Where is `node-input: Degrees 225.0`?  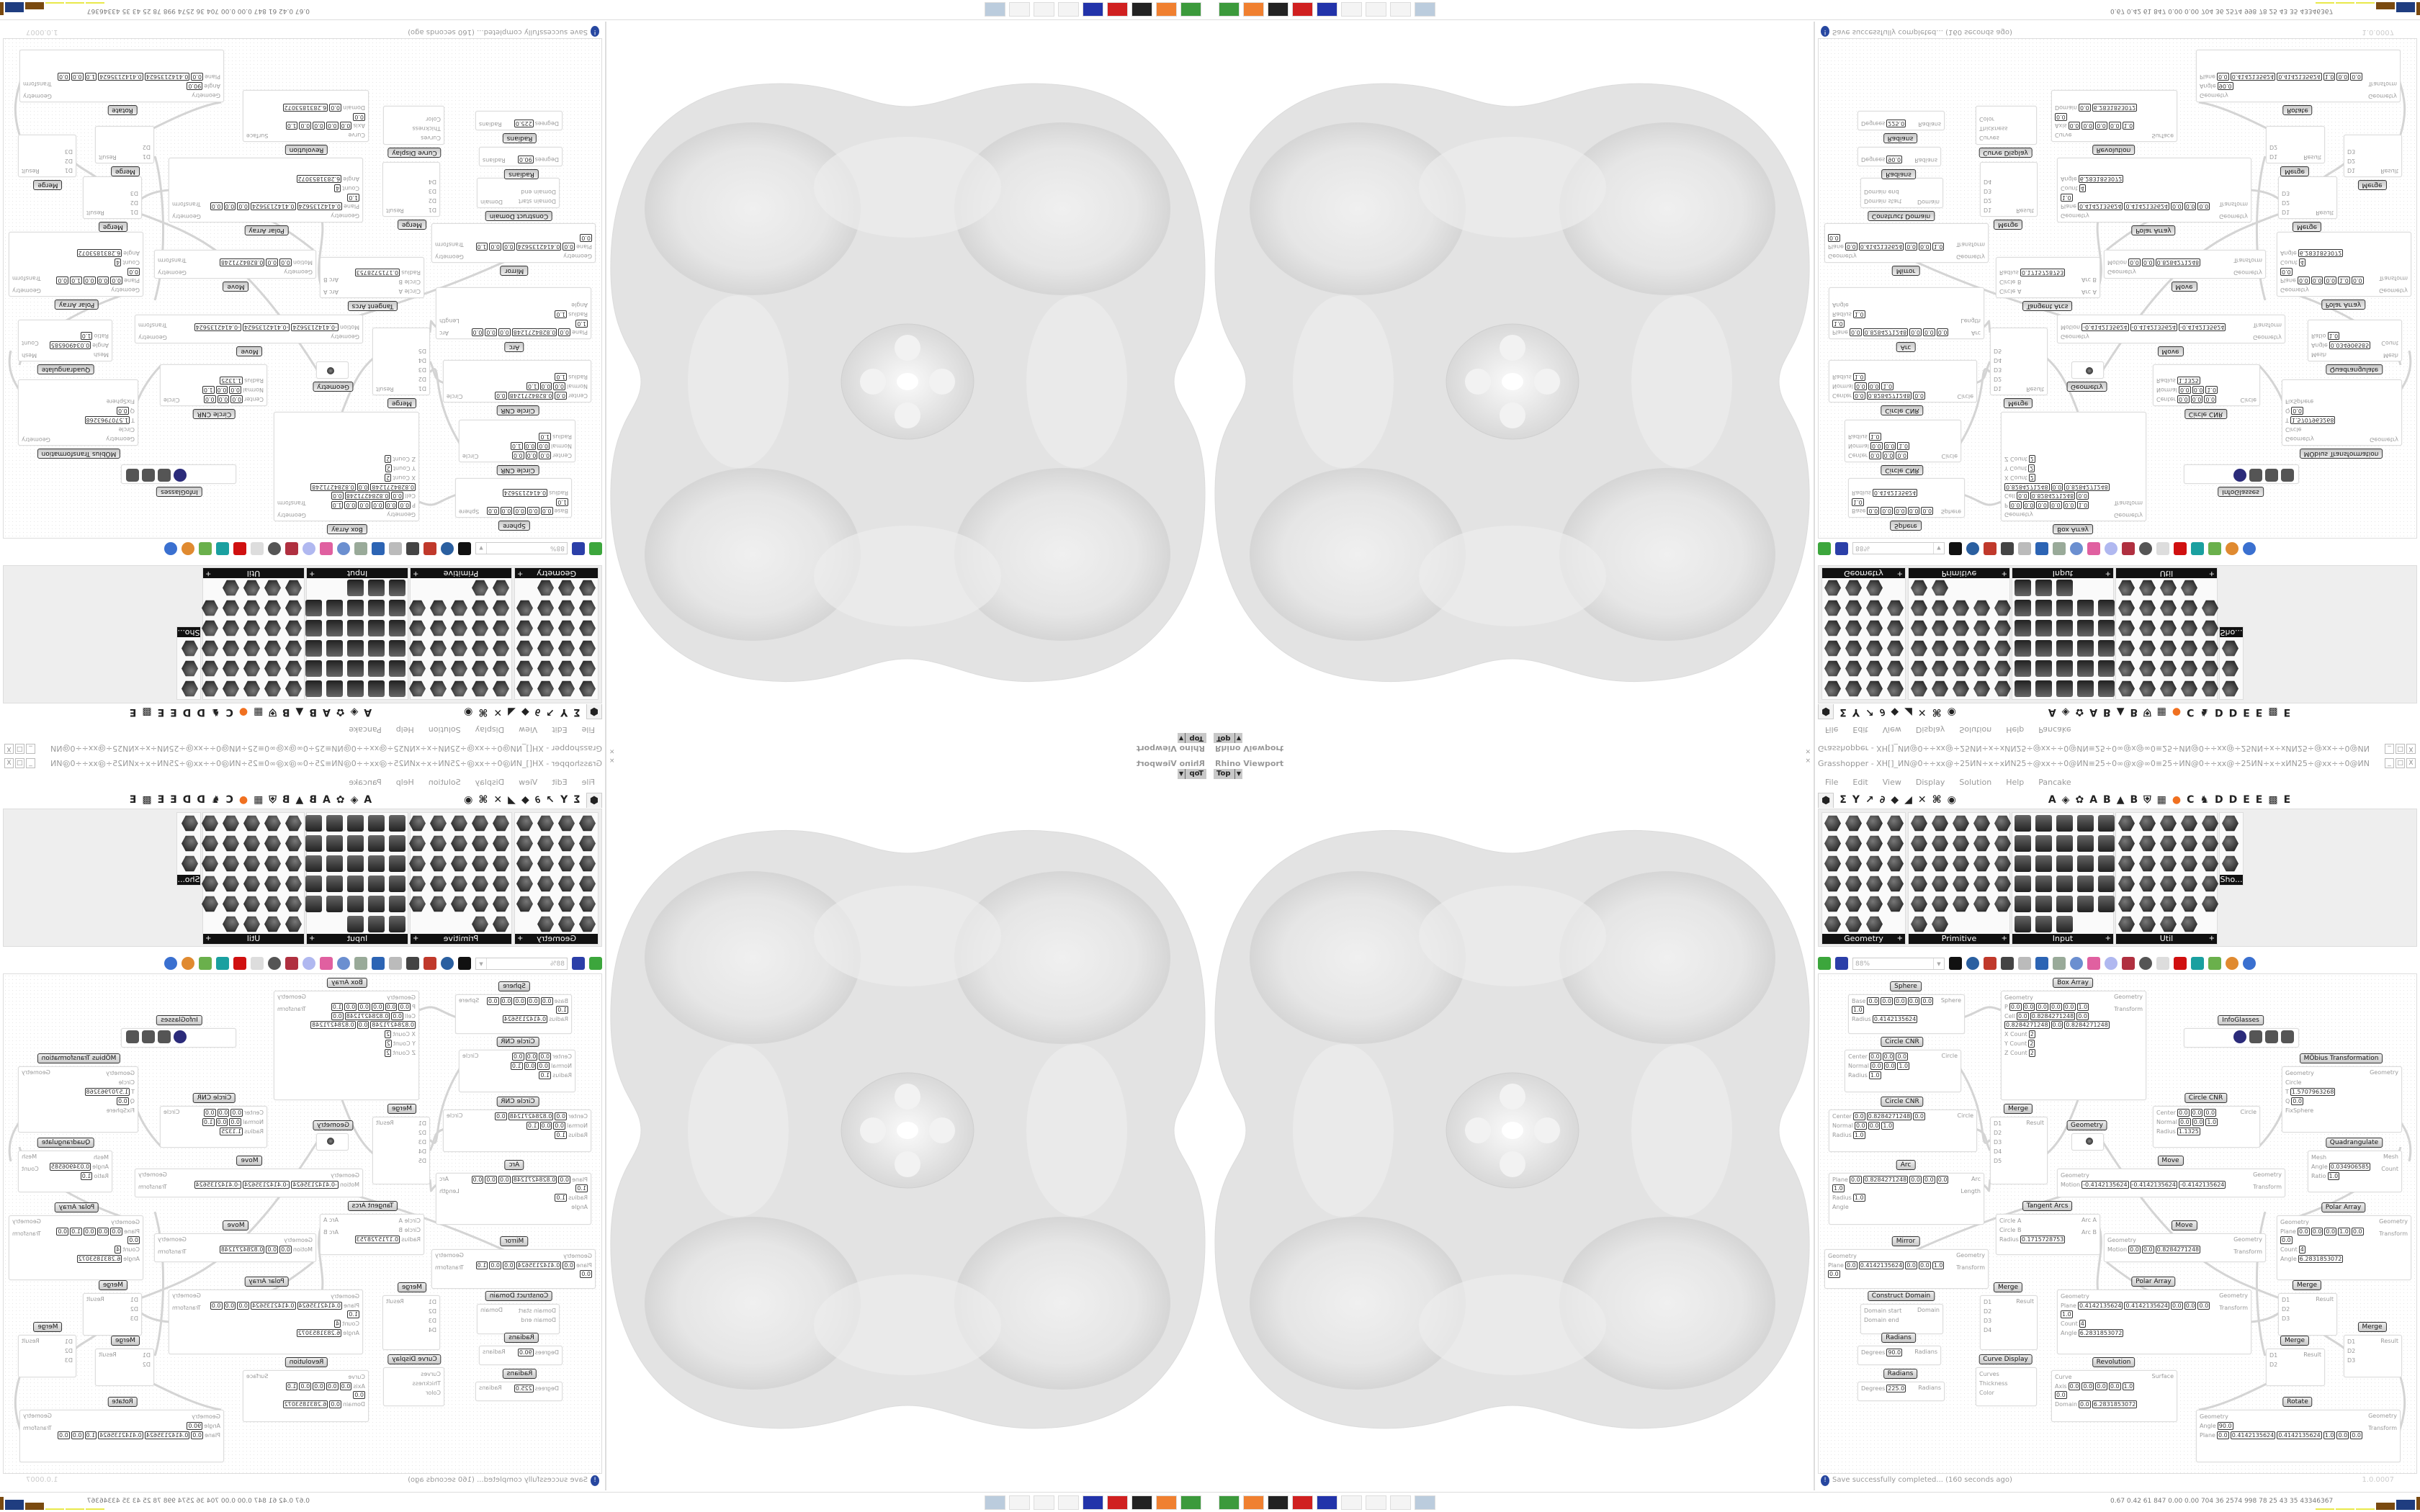 node-input: Degrees 225.0 is located at coordinates (1887, 123).